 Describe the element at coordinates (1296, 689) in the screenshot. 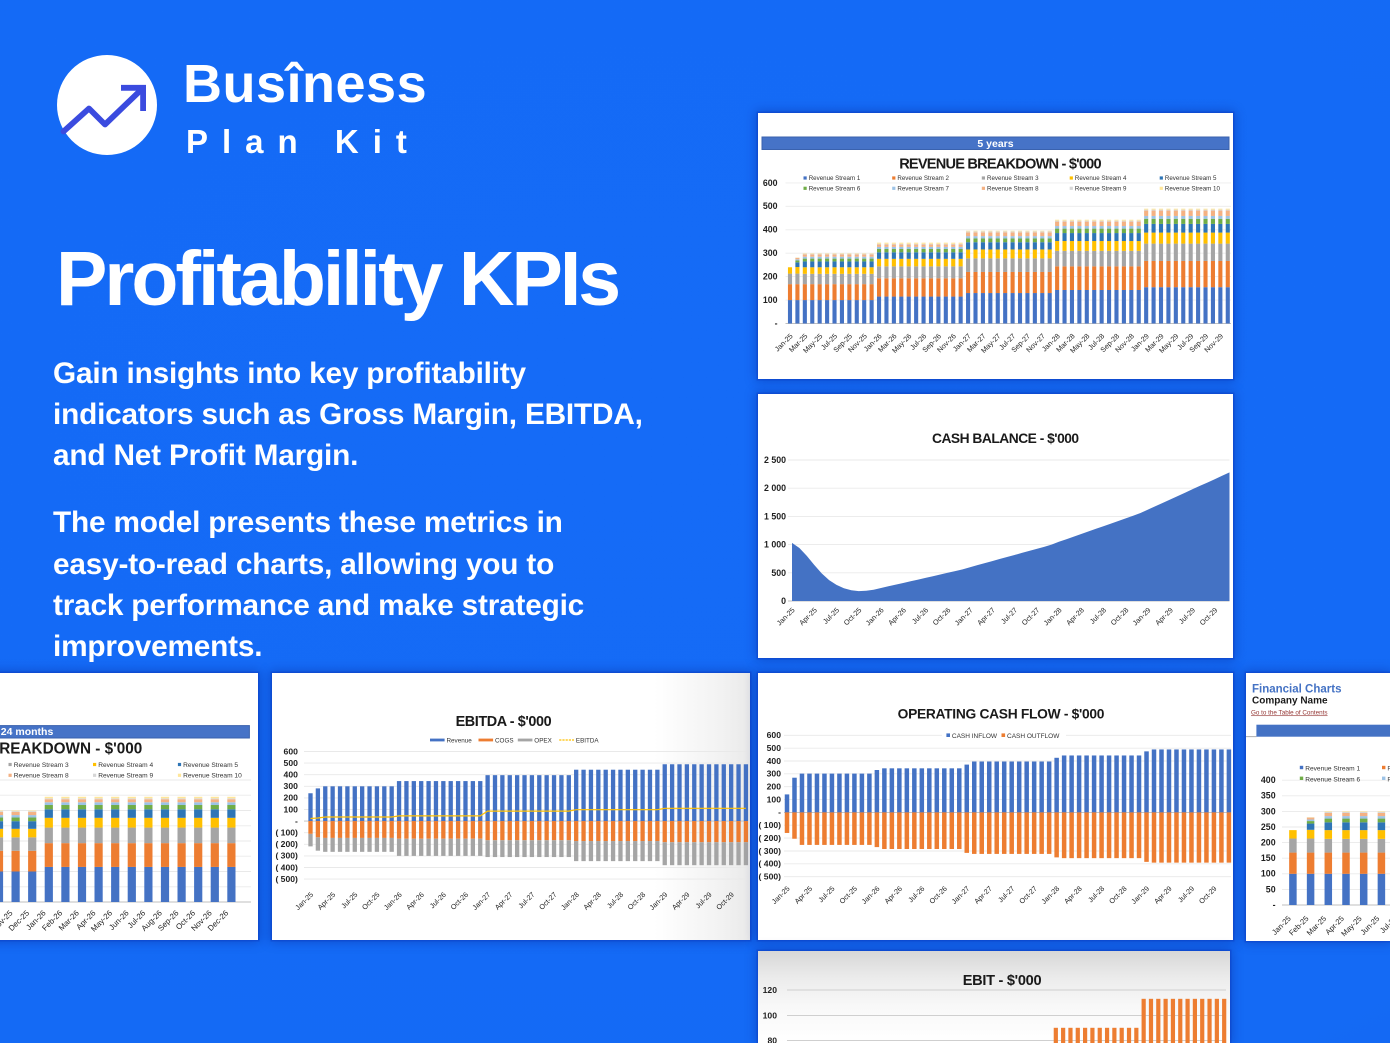

I see `svg-text: Financial Charts` at that location.